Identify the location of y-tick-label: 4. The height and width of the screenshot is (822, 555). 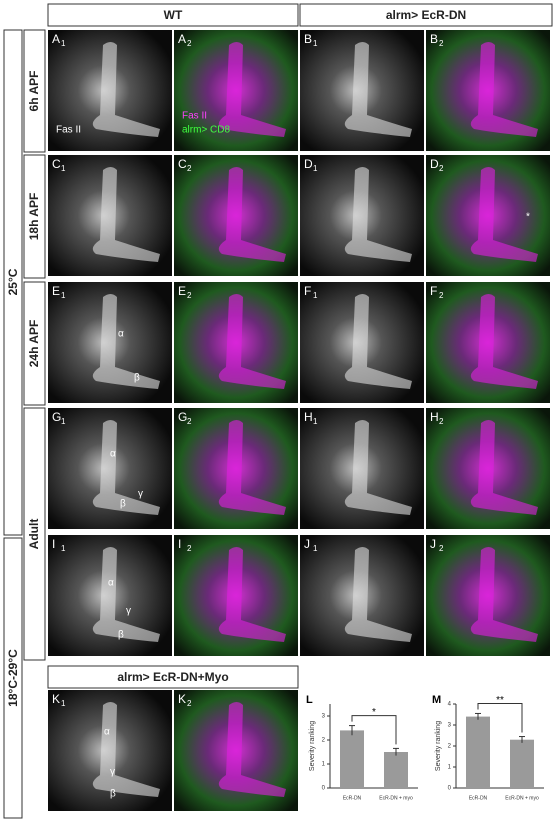
(450, 705).